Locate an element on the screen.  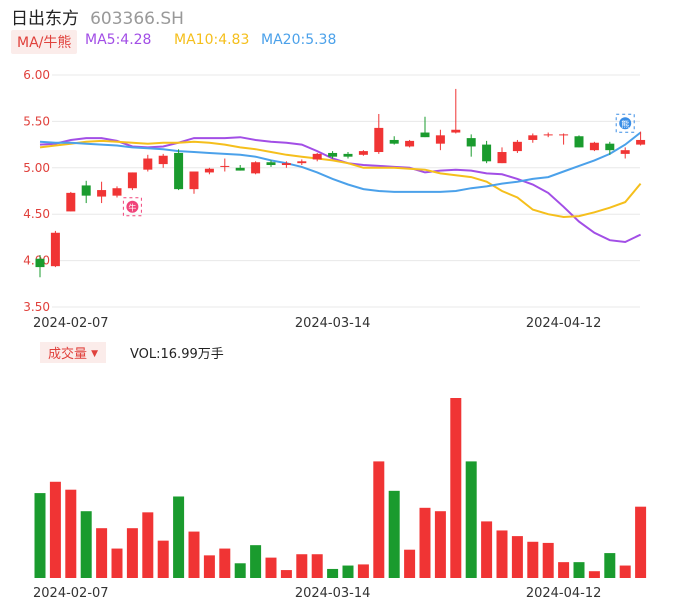
price-date-label: 2024-03-14 is located at coordinates (333, 323).